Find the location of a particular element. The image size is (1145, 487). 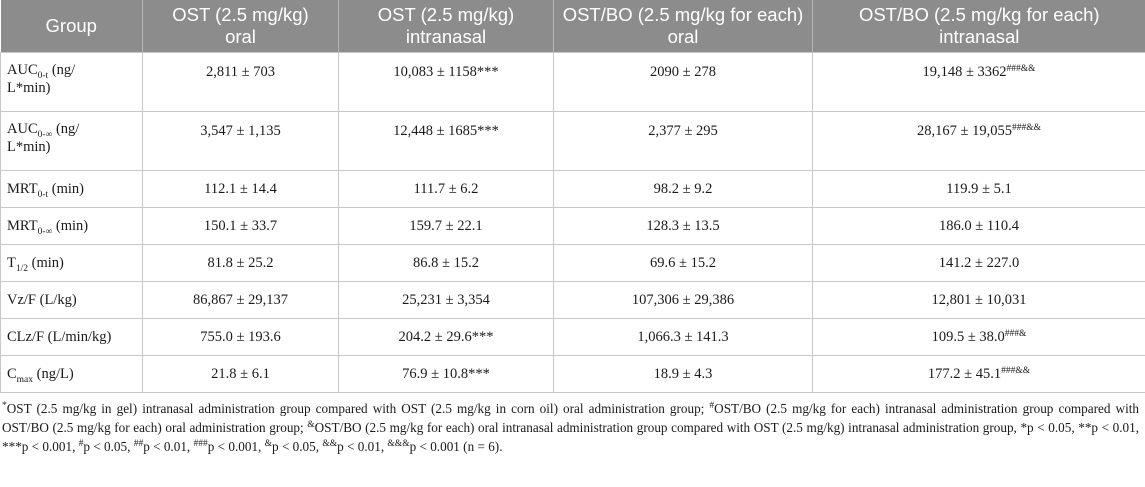

parameter-name: CLz/F (L/min/kg) is located at coordinates (59, 337).